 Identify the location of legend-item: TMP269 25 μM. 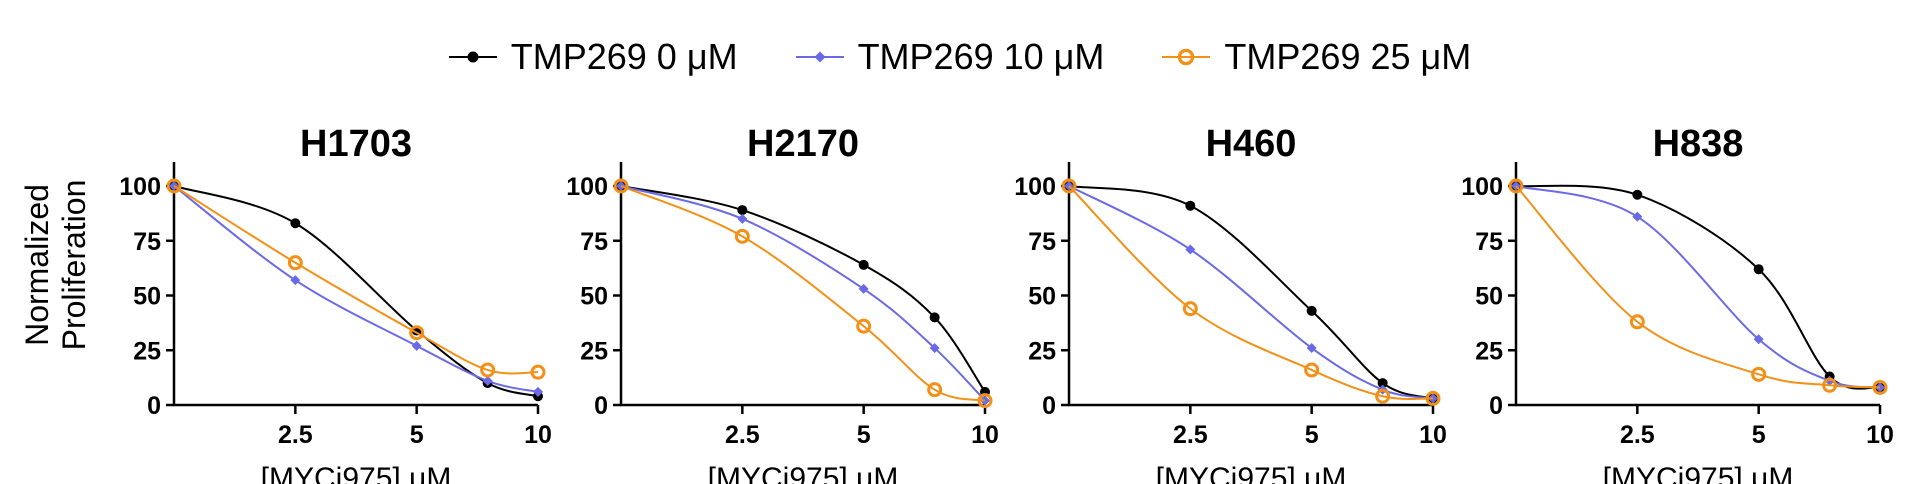
(1316, 57).